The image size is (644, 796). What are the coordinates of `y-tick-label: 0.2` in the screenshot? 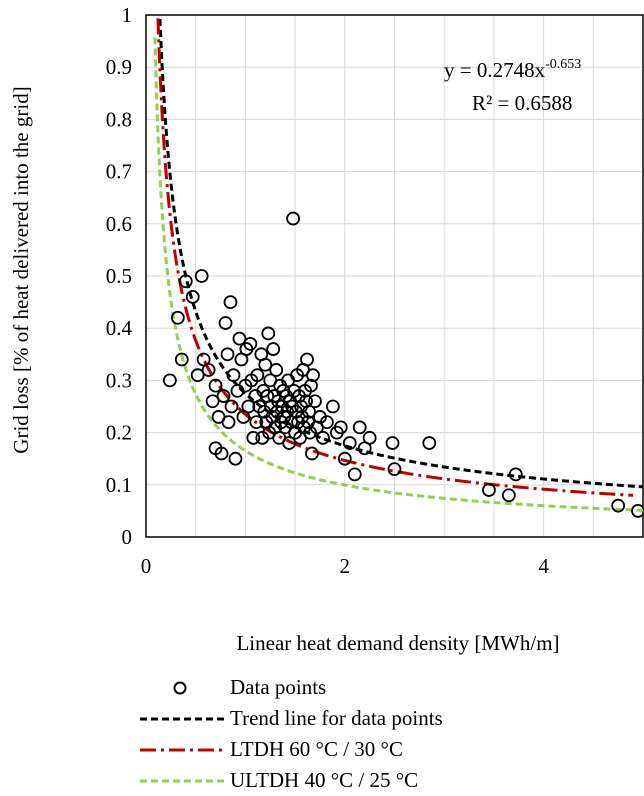 It's located at (119, 433).